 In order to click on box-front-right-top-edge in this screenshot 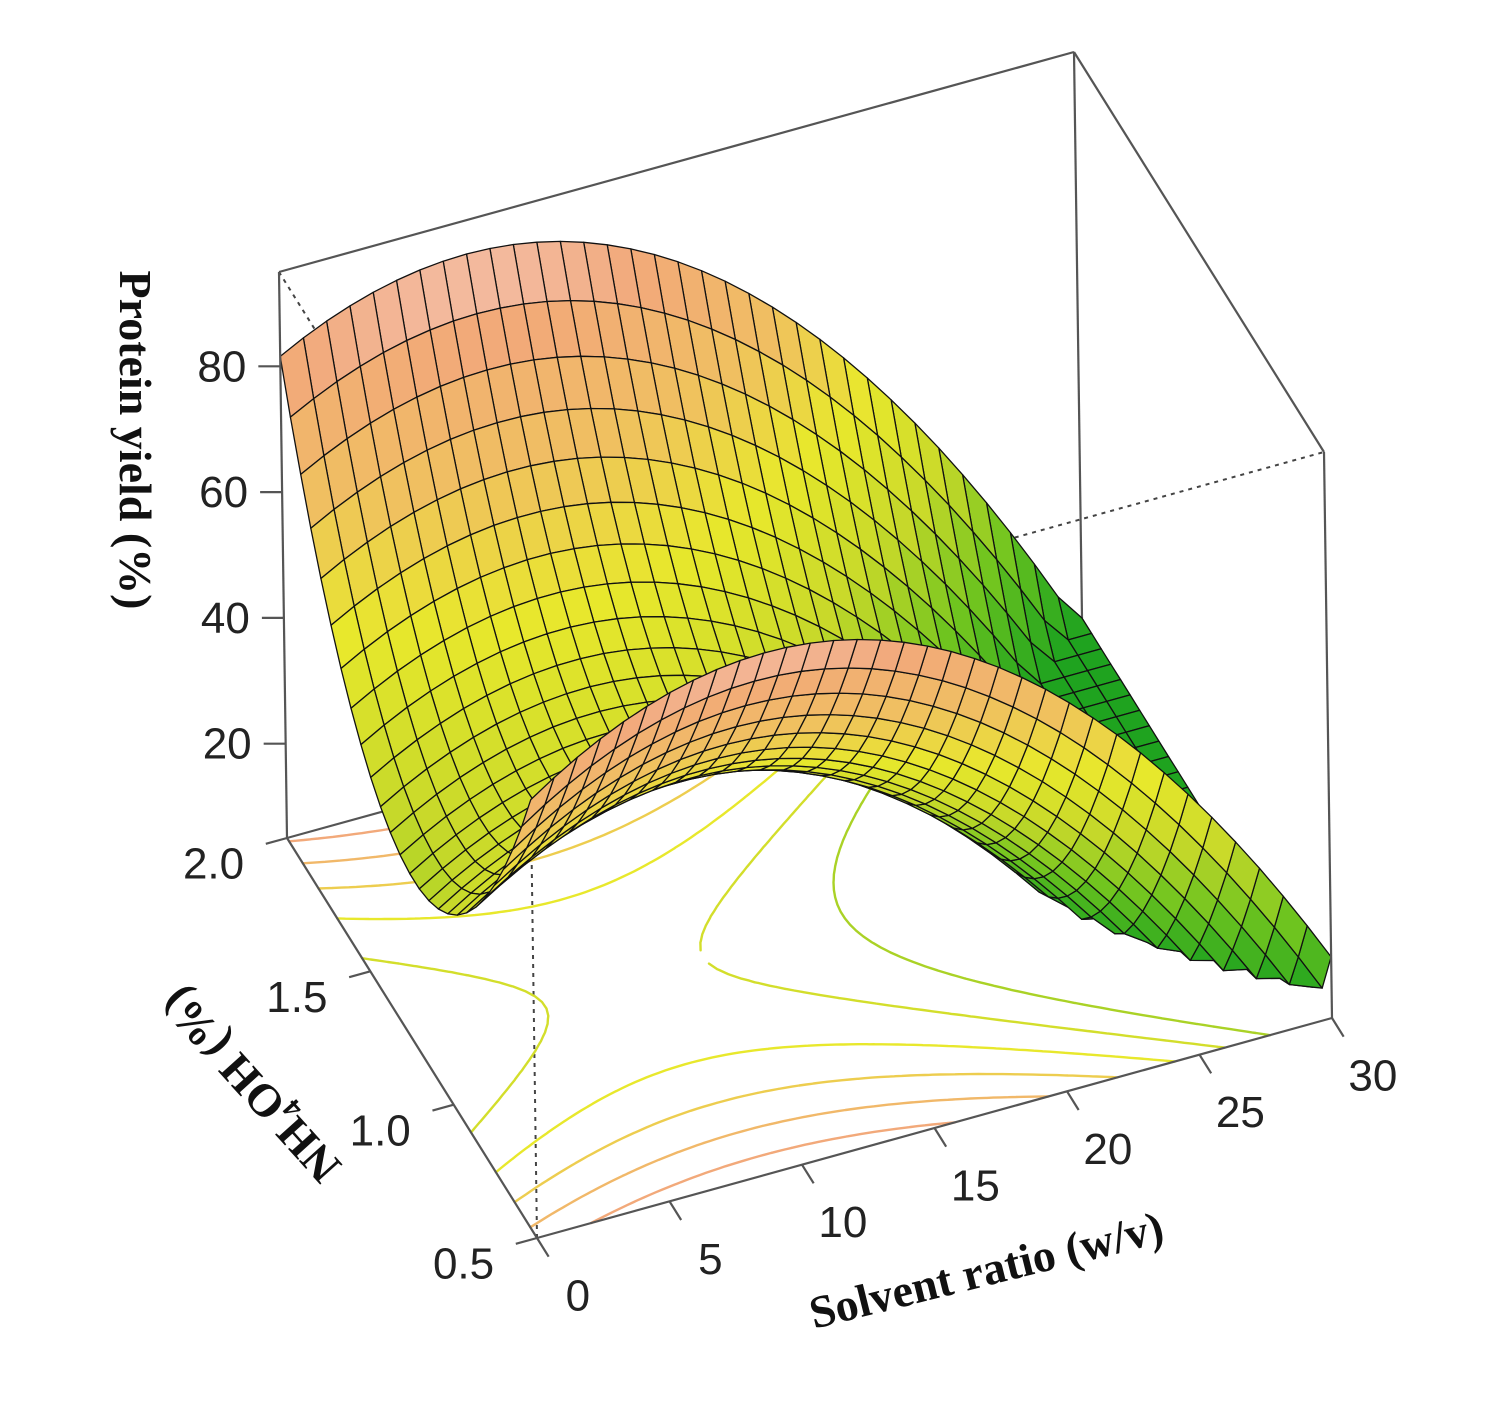, I will do `click(1199, 252)`.